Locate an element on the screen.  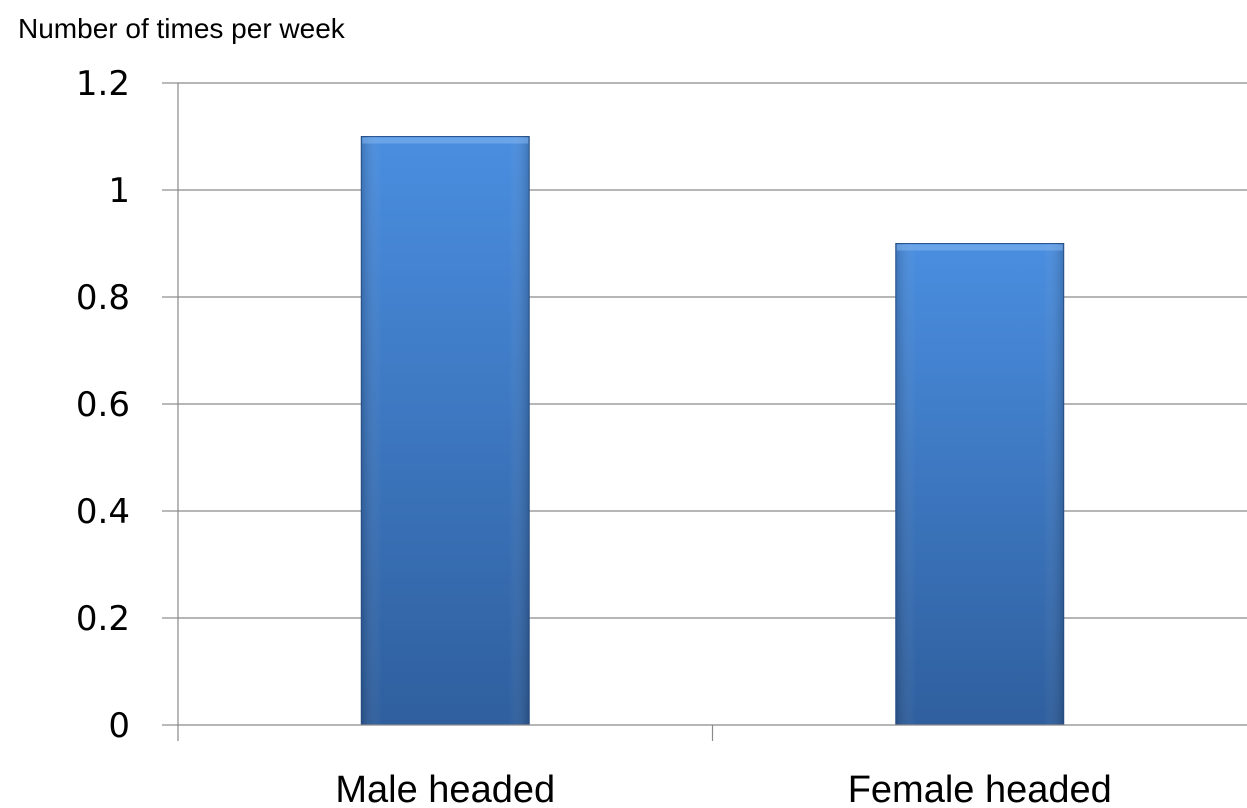
y-axis-label: Number of times per week is located at coordinates (182, 28).